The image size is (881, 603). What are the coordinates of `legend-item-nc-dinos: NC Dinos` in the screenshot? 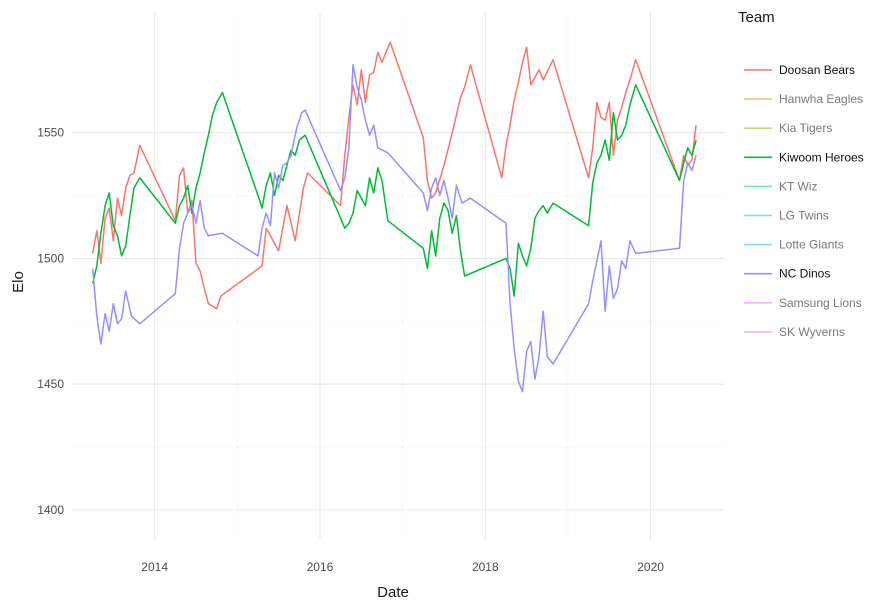 It's located at (787, 274).